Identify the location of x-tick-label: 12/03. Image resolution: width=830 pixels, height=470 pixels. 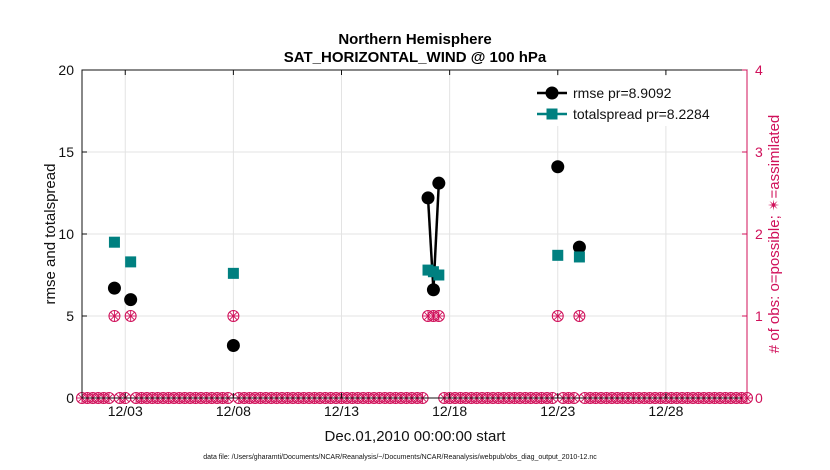
(125, 411).